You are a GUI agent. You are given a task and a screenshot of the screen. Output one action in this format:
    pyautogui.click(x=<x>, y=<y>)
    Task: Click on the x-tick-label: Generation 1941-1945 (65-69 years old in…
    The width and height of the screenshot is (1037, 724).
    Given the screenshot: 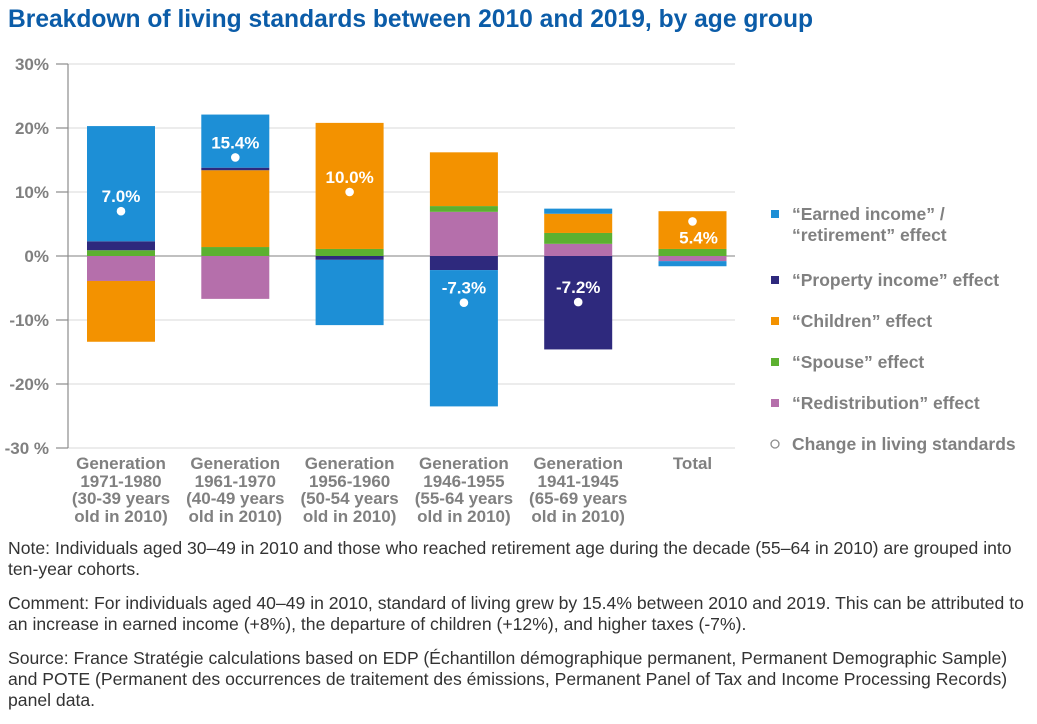 What is the action you would take?
    pyautogui.click(x=578, y=490)
    